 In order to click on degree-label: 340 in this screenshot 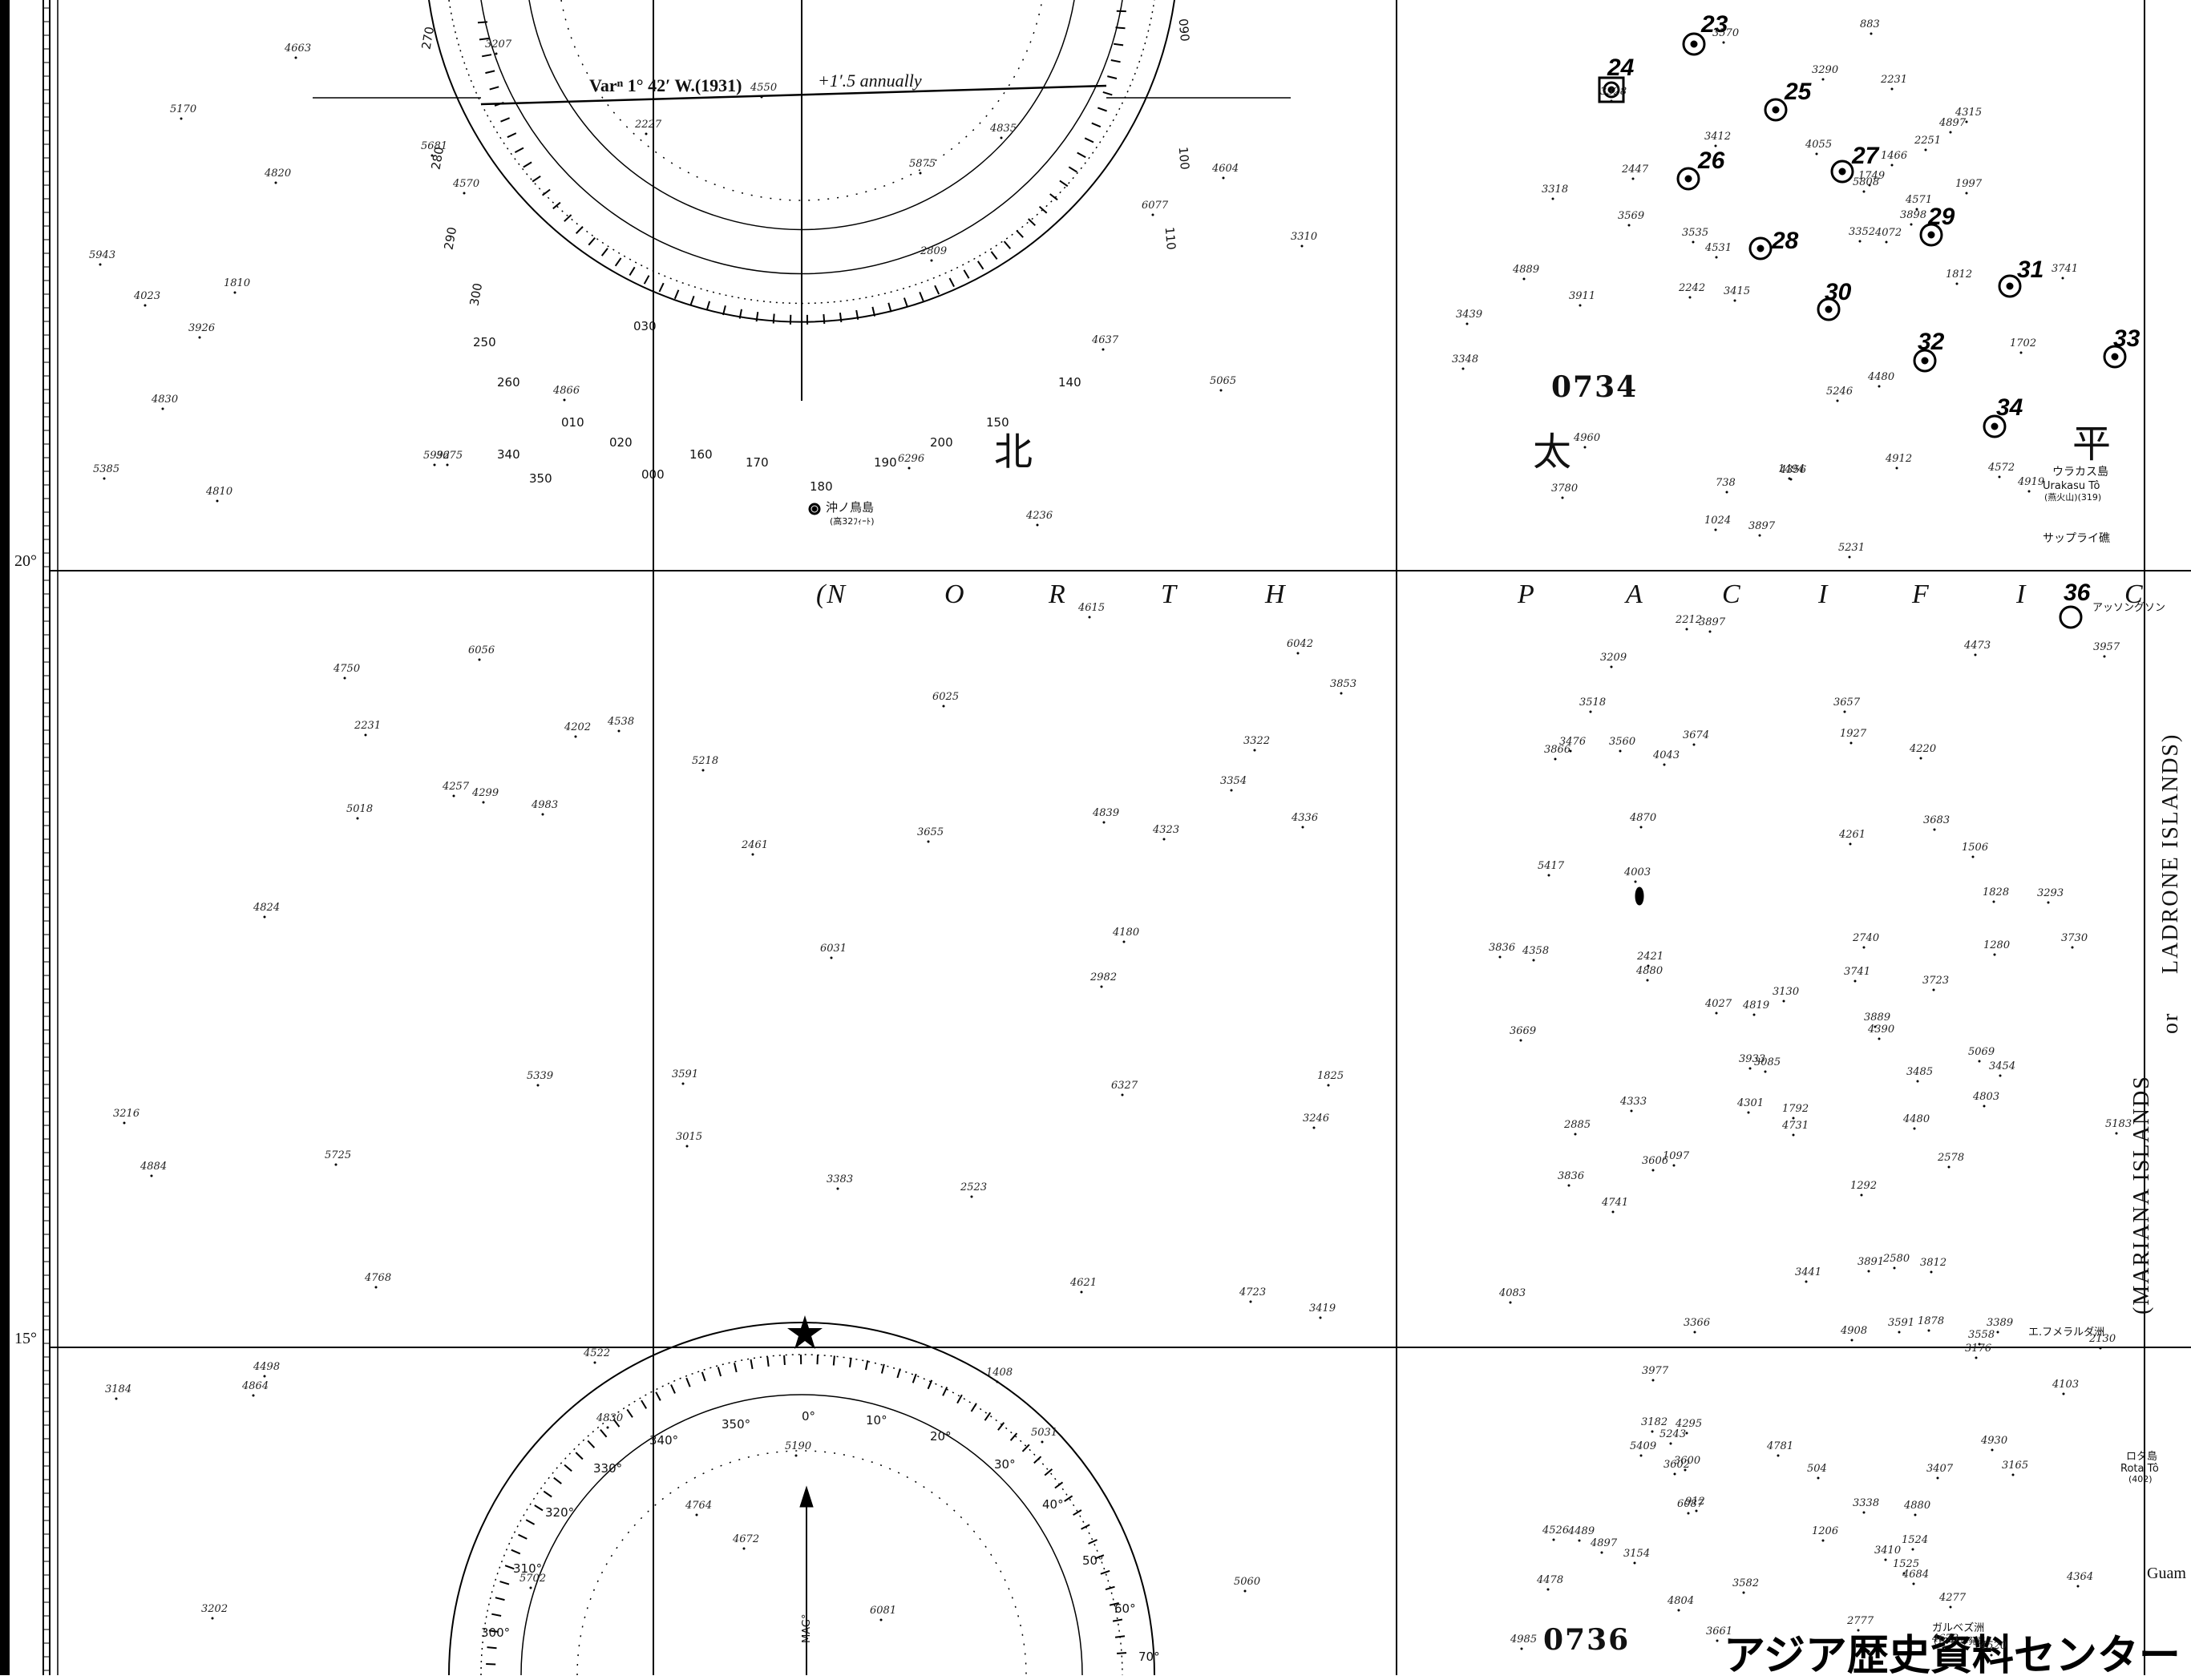, I will do `click(509, 455)`.